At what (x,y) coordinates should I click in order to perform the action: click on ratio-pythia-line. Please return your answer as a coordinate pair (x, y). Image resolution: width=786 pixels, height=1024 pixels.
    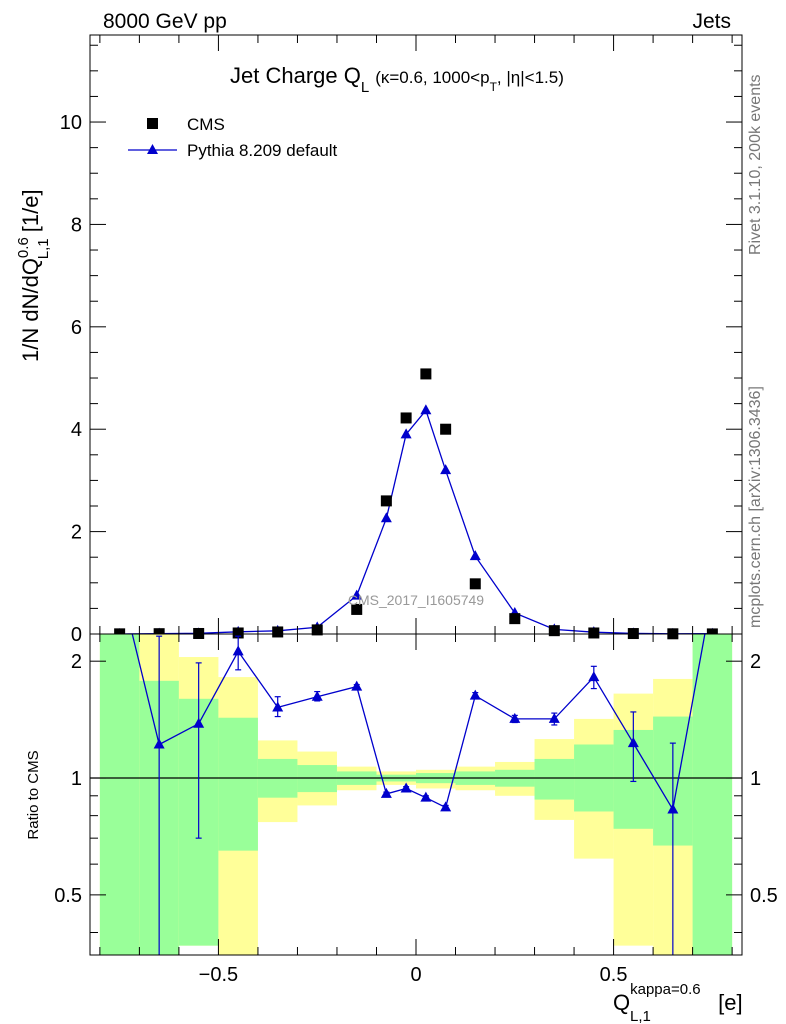
    Looking at the image, I should click on (418, 723).